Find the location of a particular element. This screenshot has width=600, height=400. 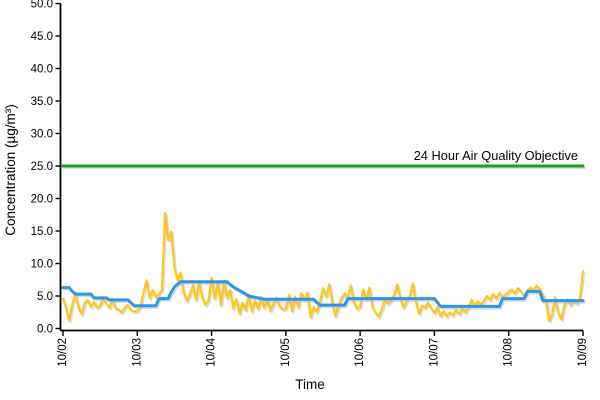

x-tick-label: 10/09 is located at coordinates (583, 352).